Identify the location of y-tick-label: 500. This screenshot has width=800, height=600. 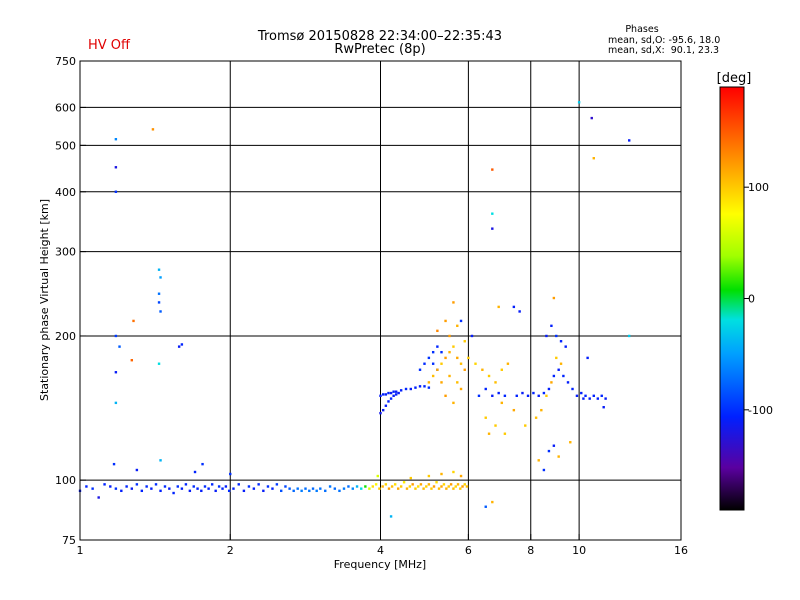
(65, 145).